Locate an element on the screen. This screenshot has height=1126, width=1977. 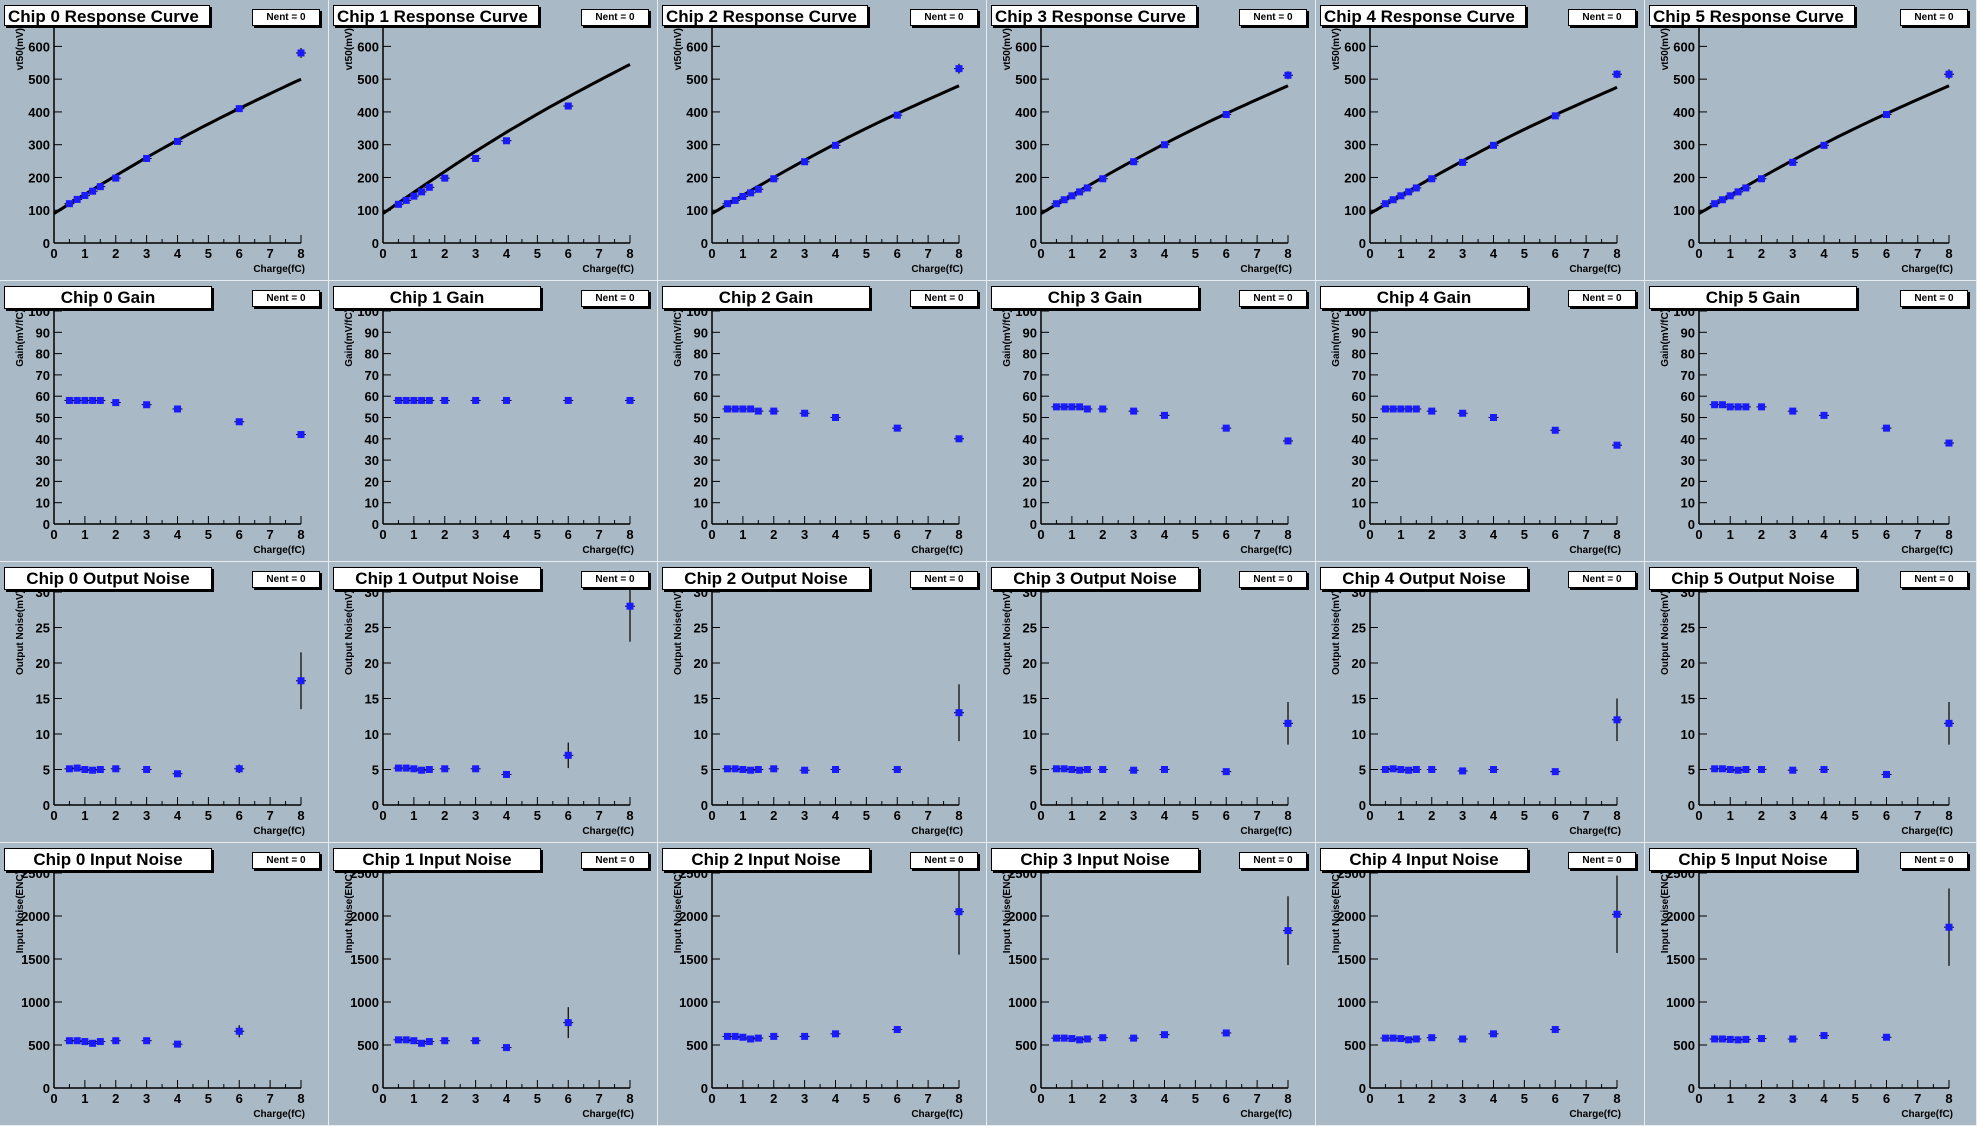
y-tick-label: 300 is located at coordinates (1684, 145).